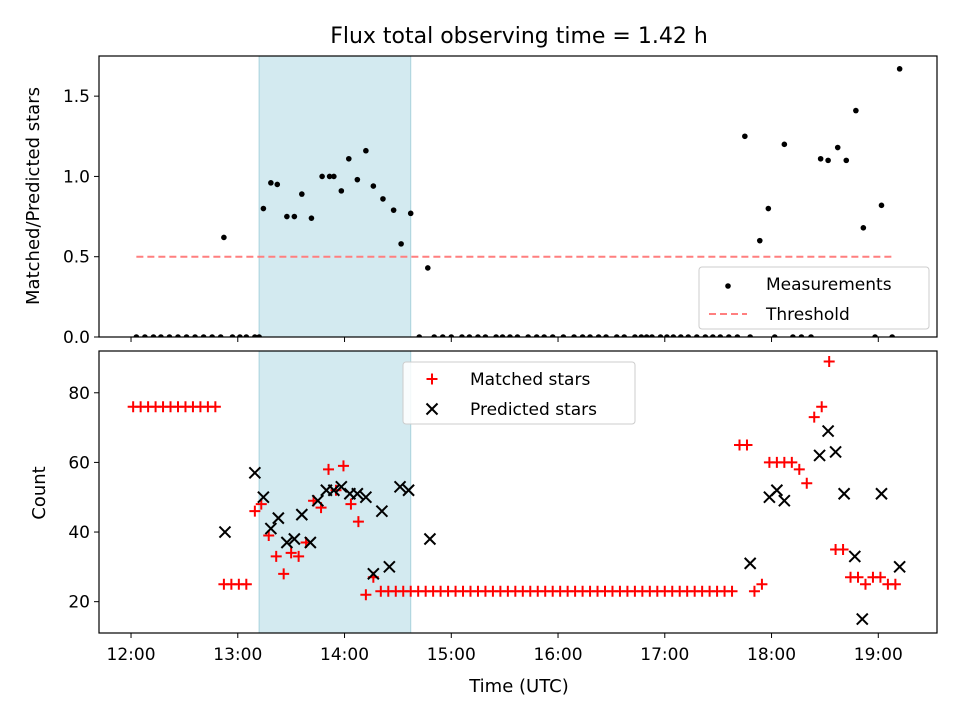 The width and height of the screenshot is (960, 720). What do you see at coordinates (530, 380) in the screenshot?
I see `legend-label: Matched stars` at bounding box center [530, 380].